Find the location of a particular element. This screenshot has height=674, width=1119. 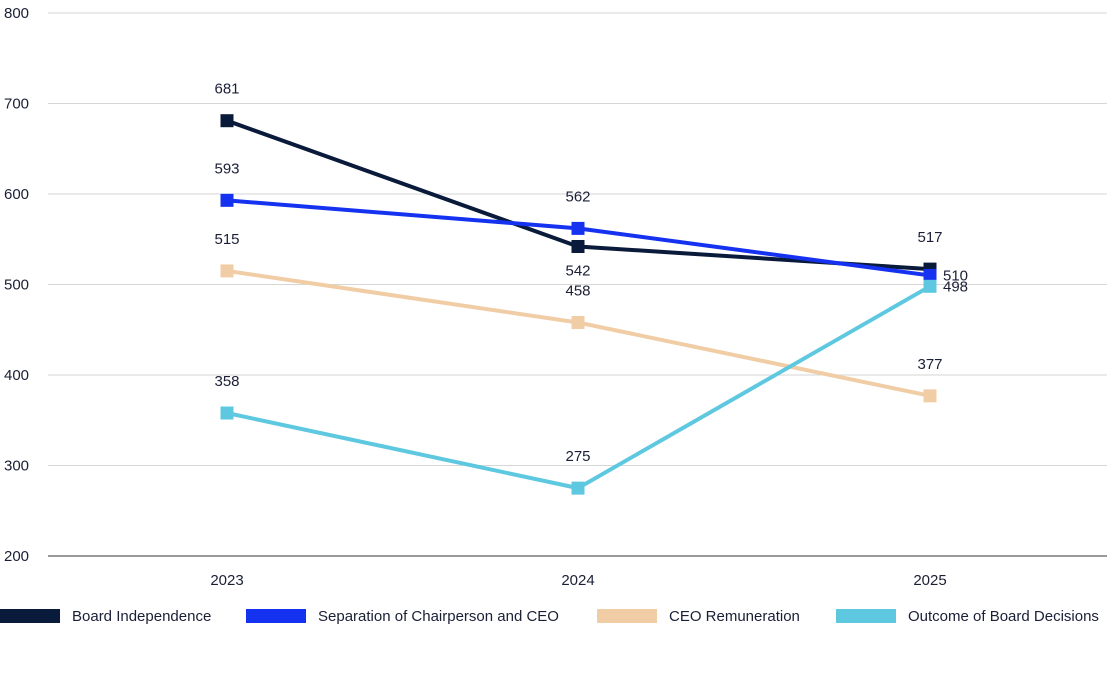

data-label: 681 is located at coordinates (226, 89).